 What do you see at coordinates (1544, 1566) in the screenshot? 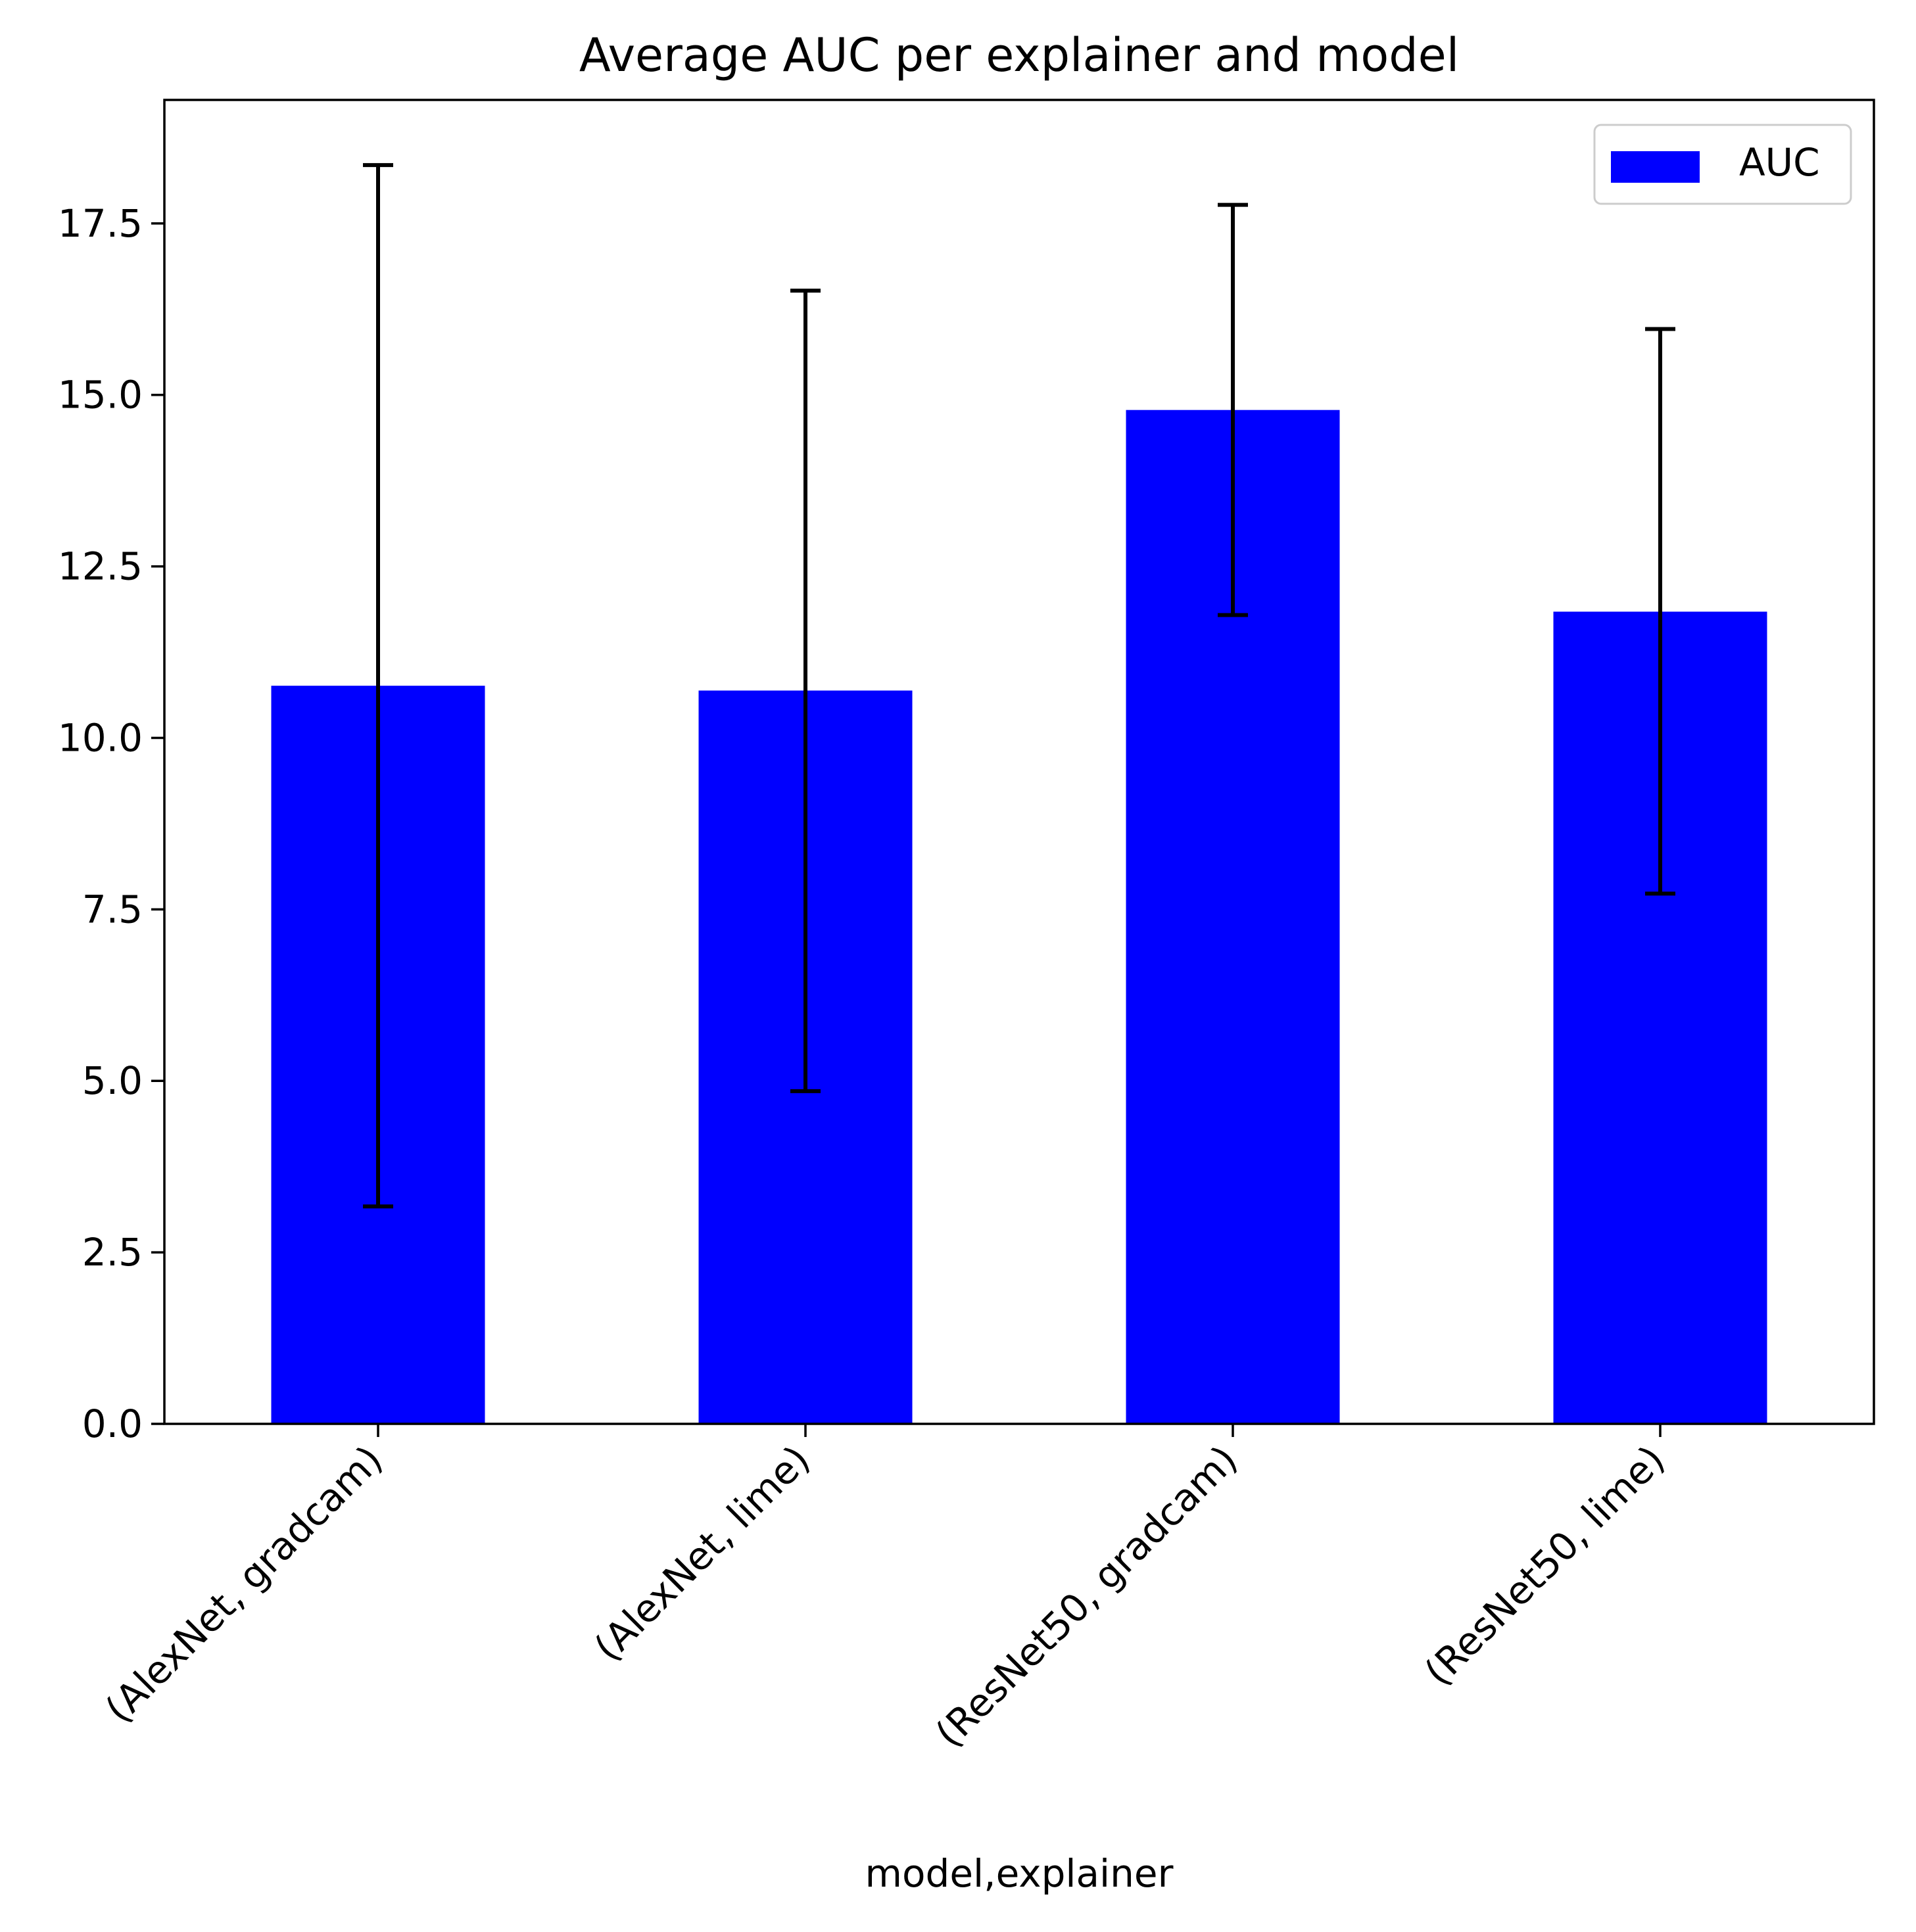
I see `x-tick-label: (ResNet50, lime)` at bounding box center [1544, 1566].